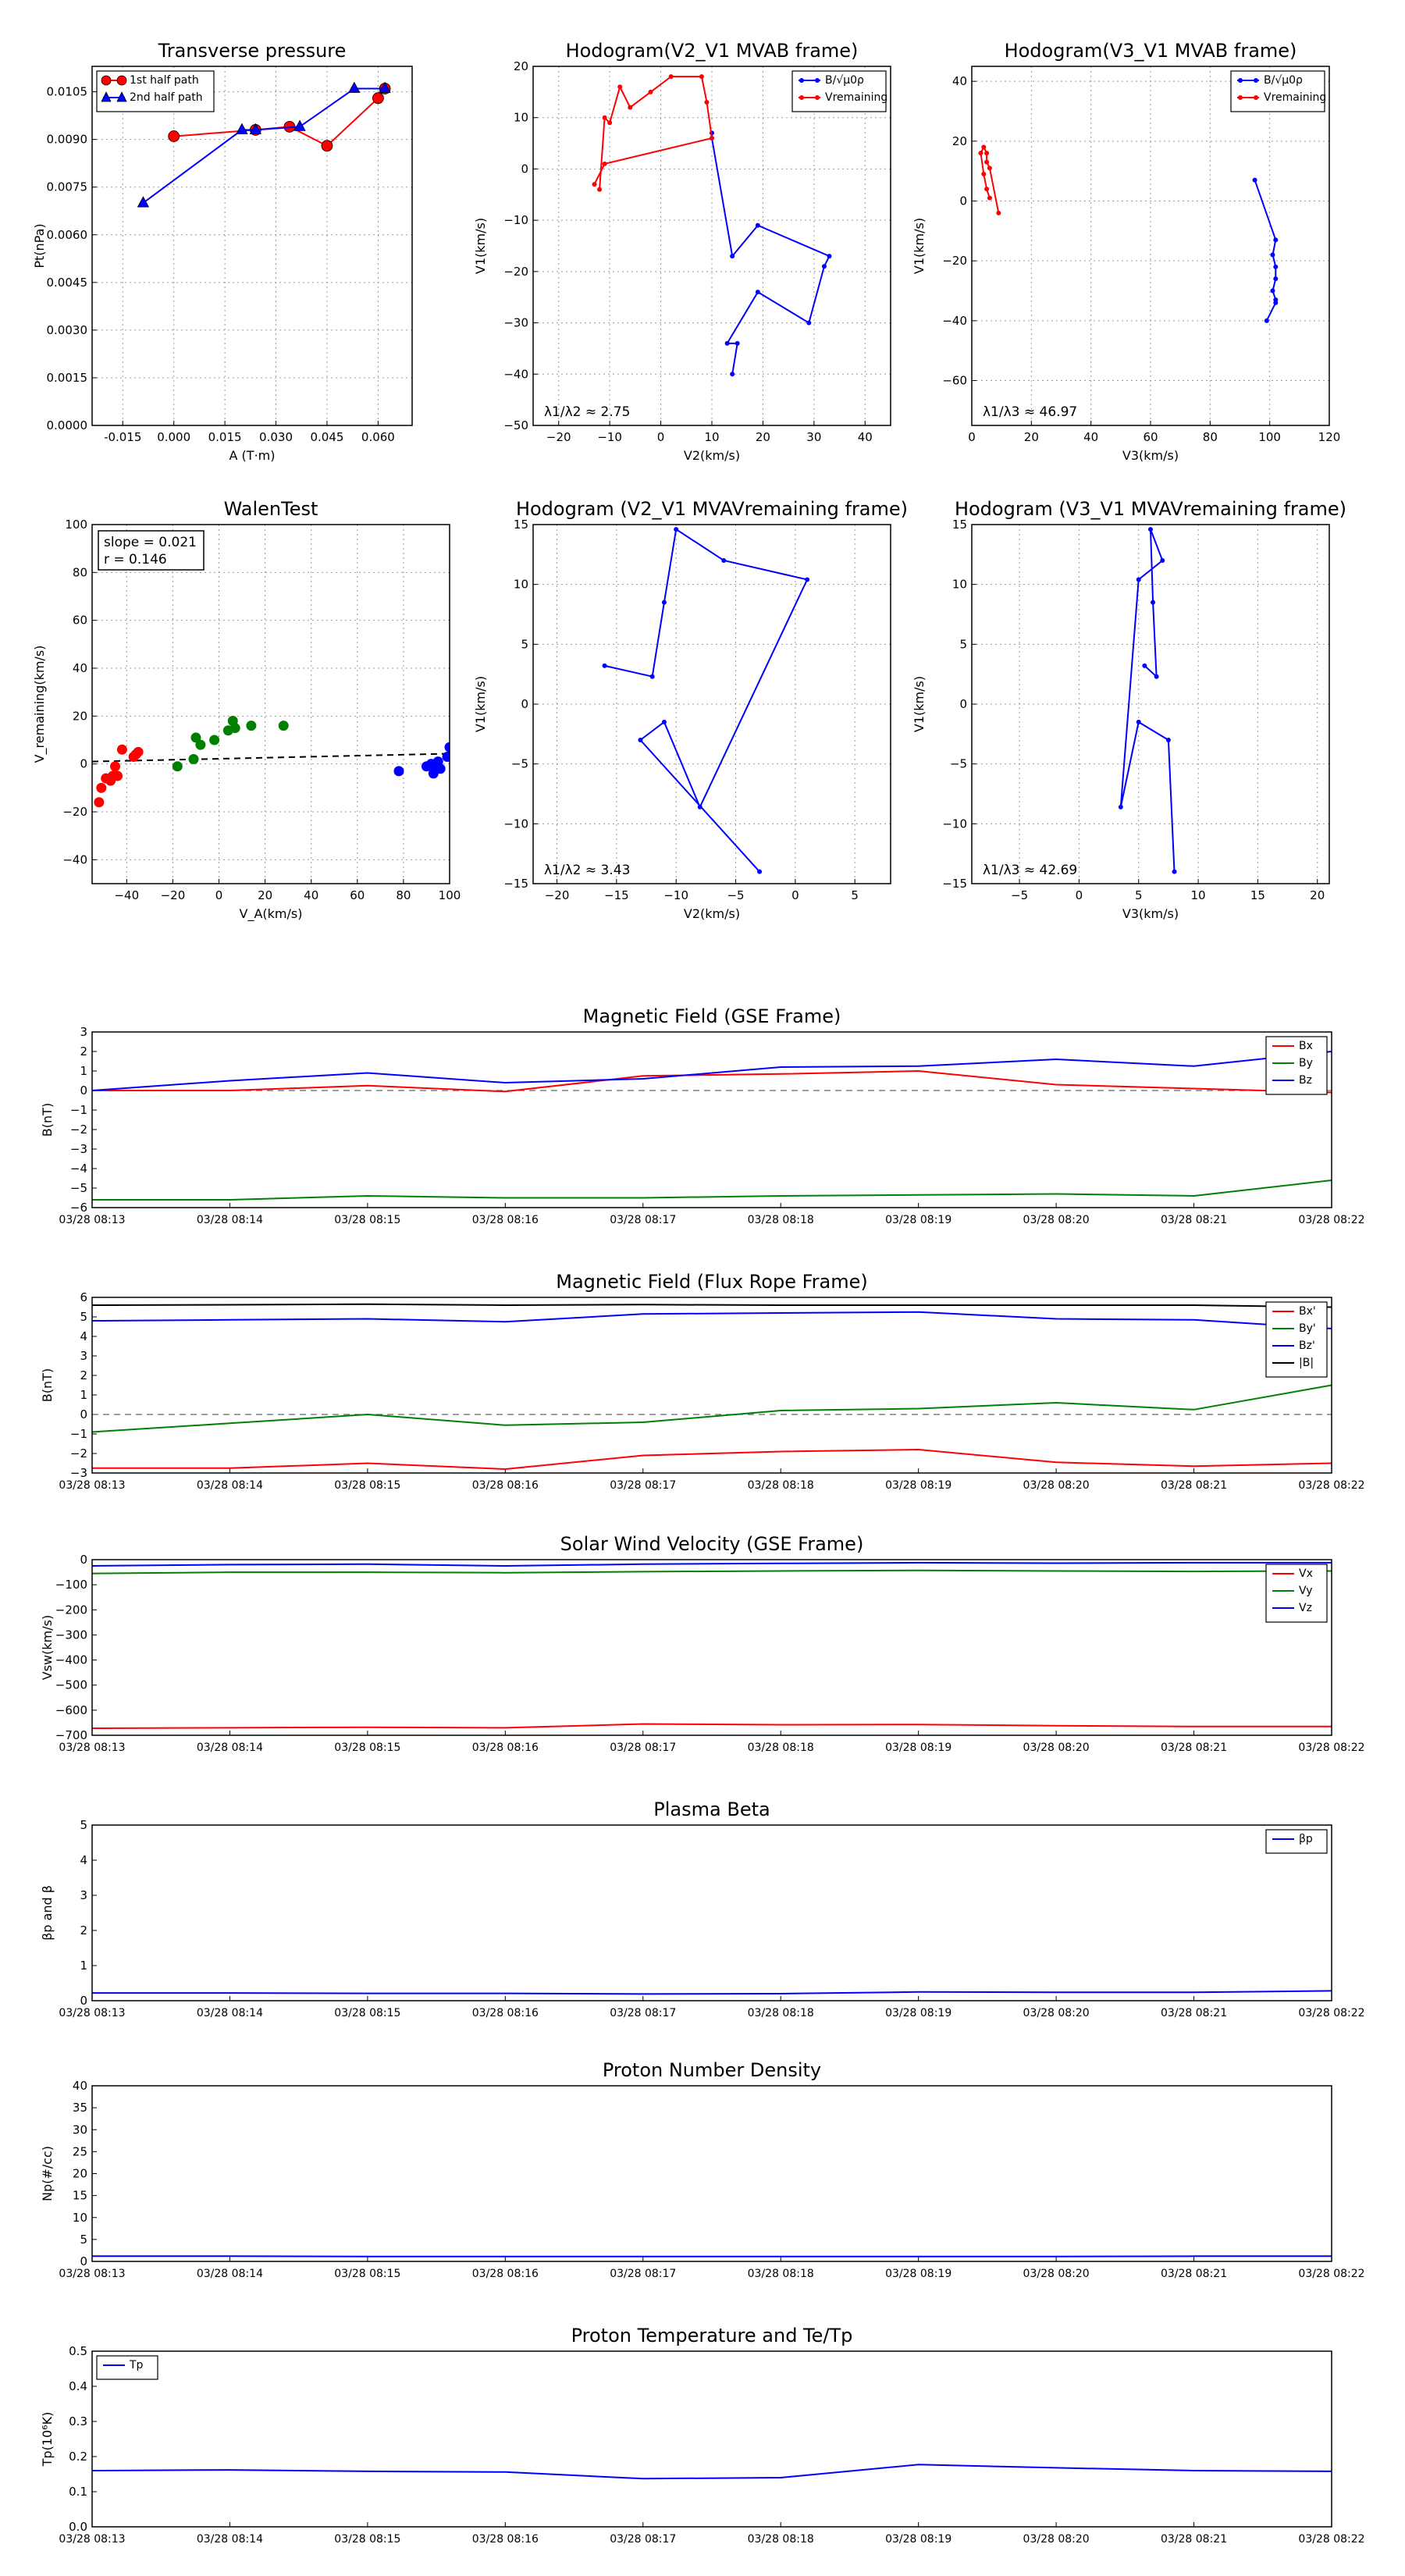 The image size is (1405, 2576). What do you see at coordinates (856, 97) in the screenshot?
I see `legend-label: Vremaining` at bounding box center [856, 97].